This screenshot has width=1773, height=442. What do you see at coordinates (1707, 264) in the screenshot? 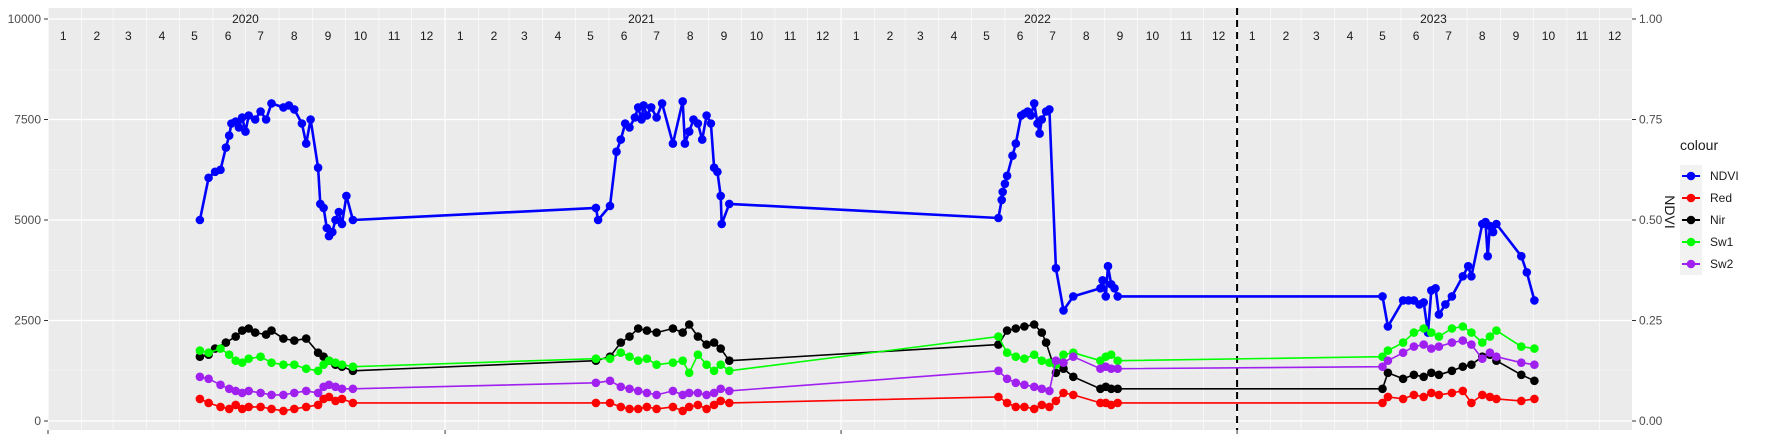
I see `legend-item-sw2: Sw2` at bounding box center [1707, 264].